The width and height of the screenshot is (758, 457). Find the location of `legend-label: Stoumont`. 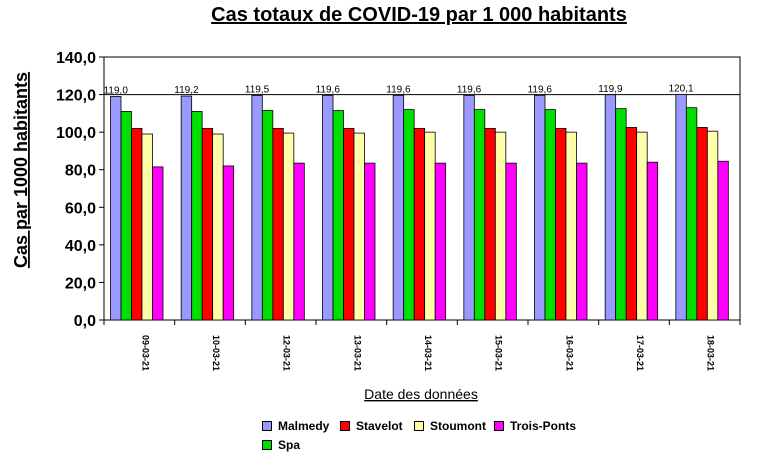

legend-label: Stoumont is located at coordinates (458, 426).